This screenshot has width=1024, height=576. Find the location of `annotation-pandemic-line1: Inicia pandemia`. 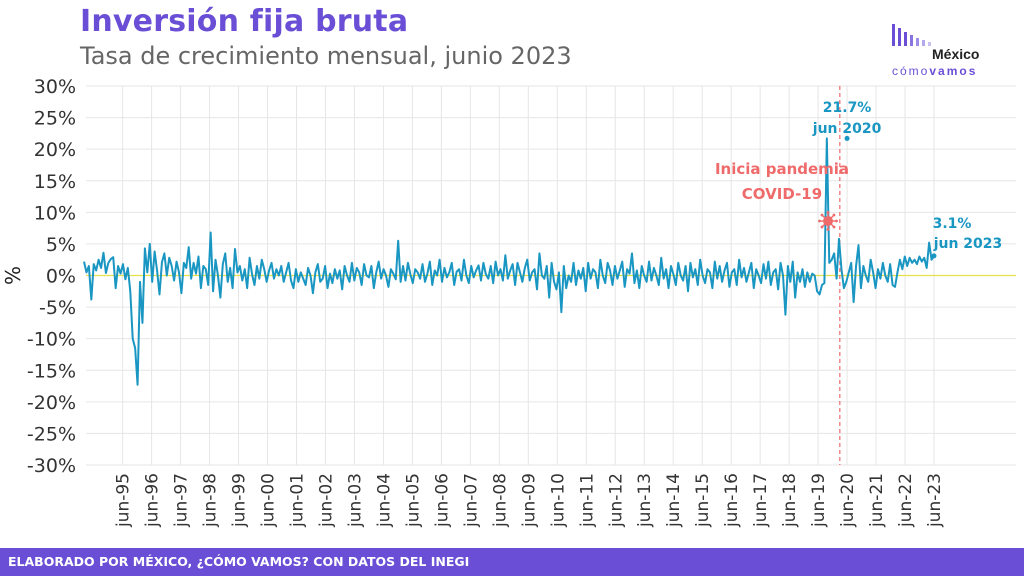

annotation-pandemic-line1: Inicia pandemia is located at coordinates (782, 169).